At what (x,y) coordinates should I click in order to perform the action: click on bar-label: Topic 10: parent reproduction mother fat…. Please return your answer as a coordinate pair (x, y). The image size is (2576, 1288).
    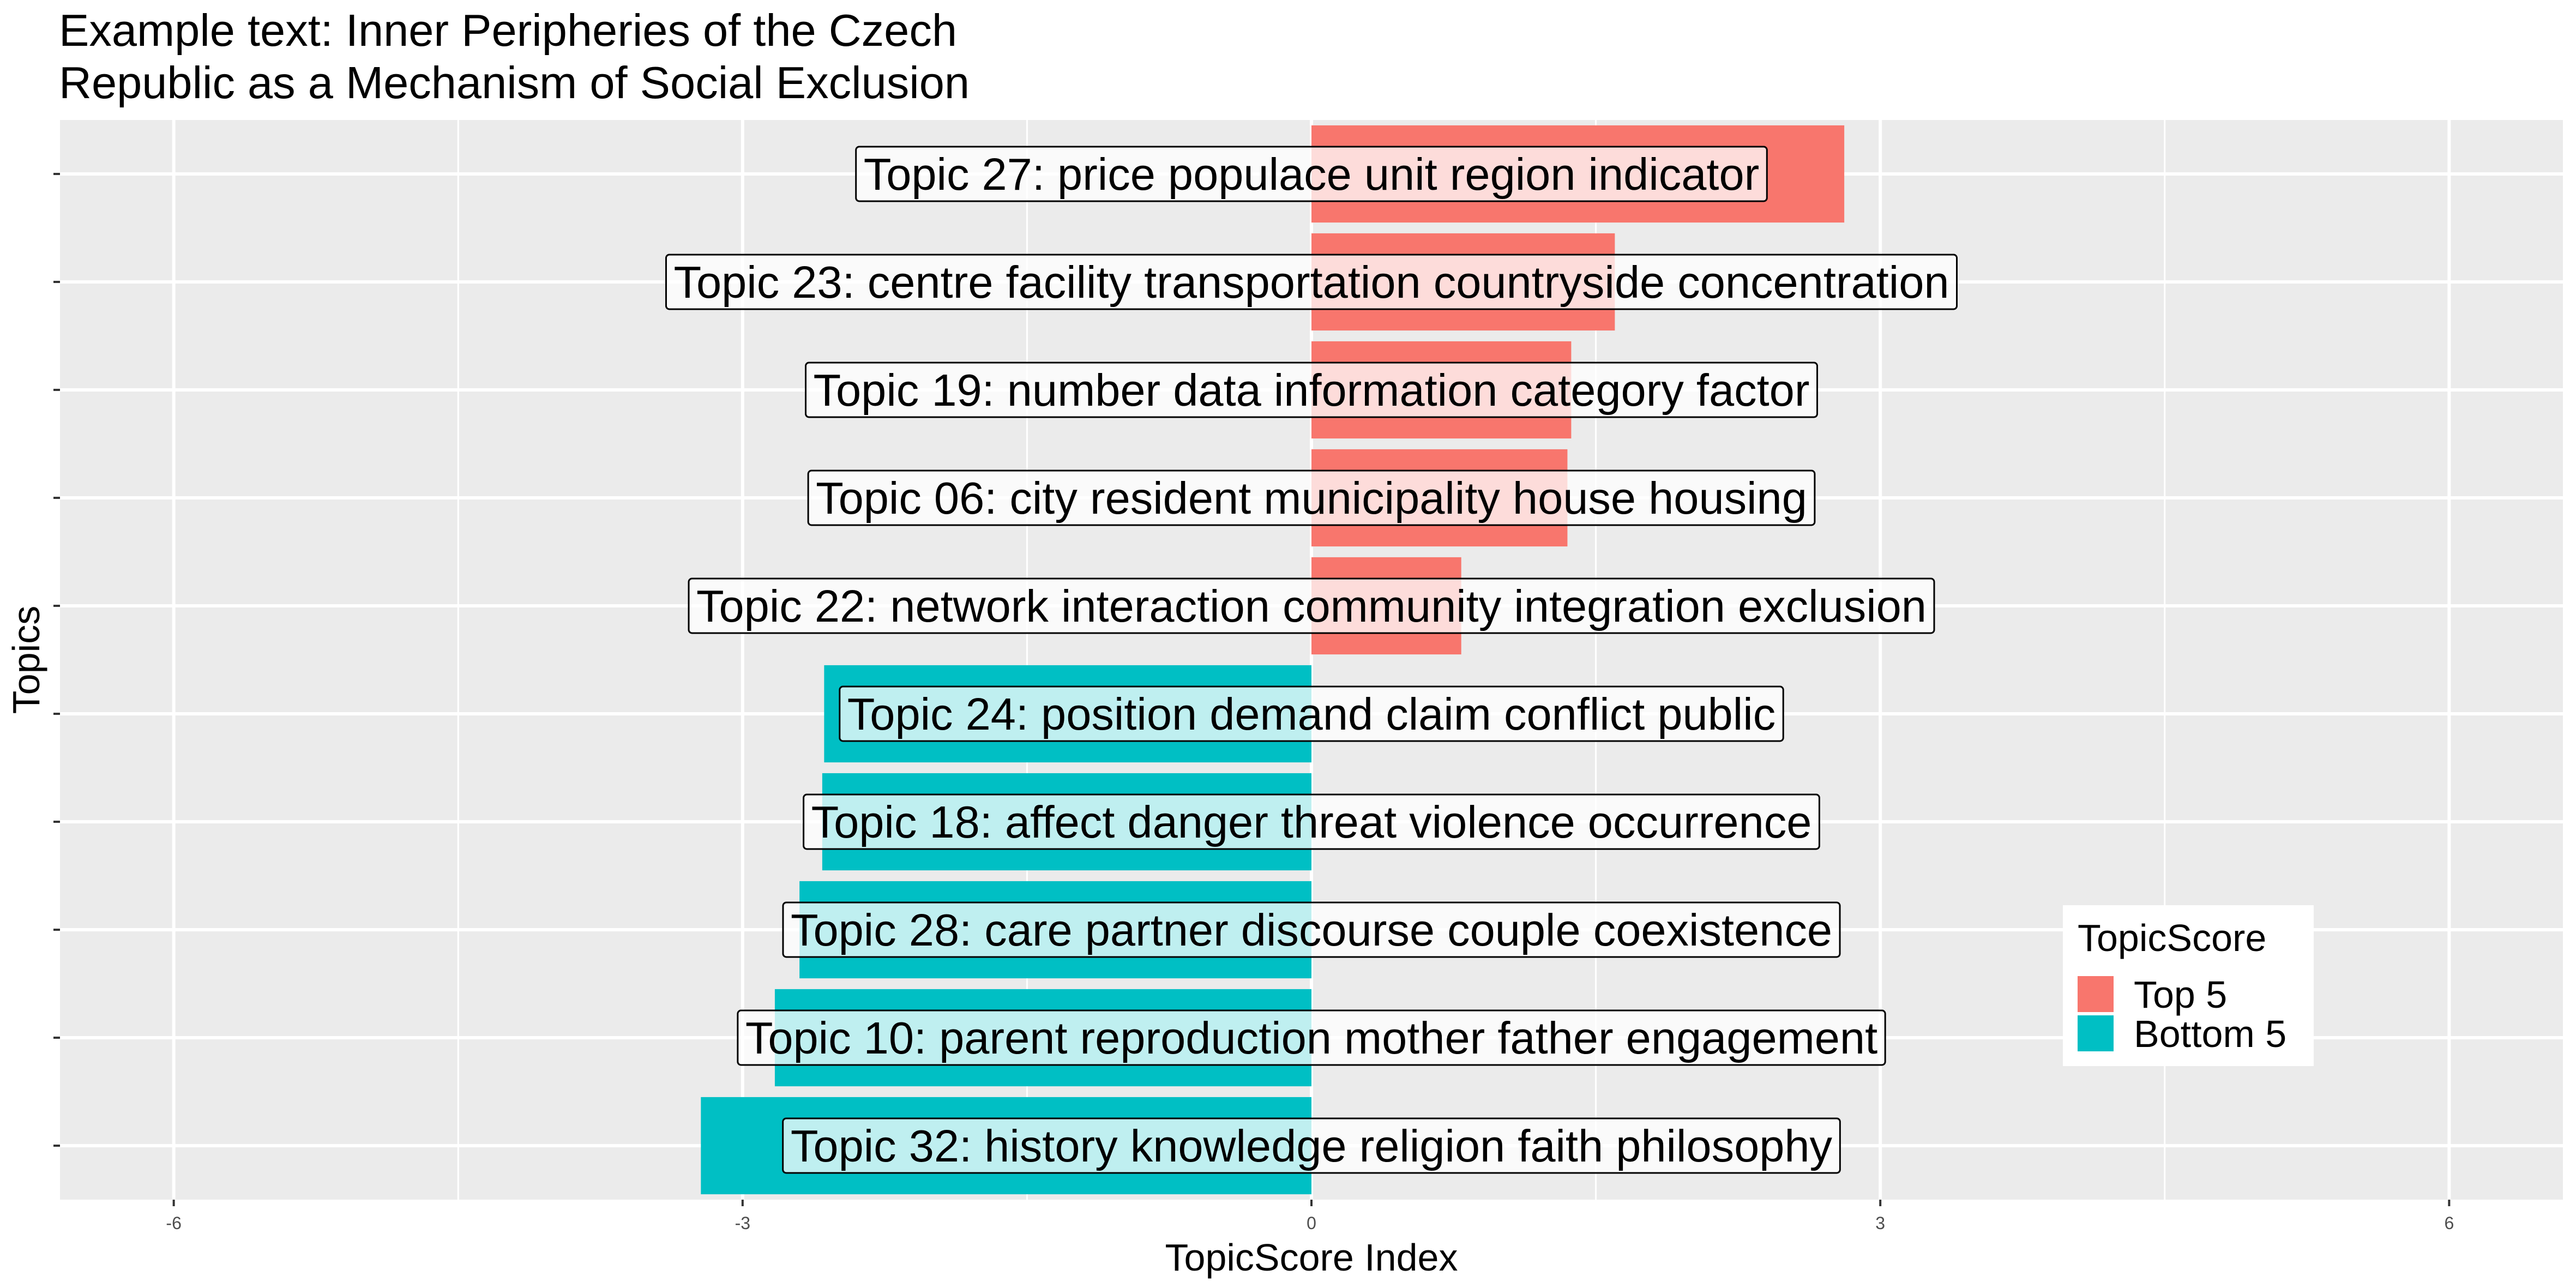
    Looking at the image, I should click on (1311, 1037).